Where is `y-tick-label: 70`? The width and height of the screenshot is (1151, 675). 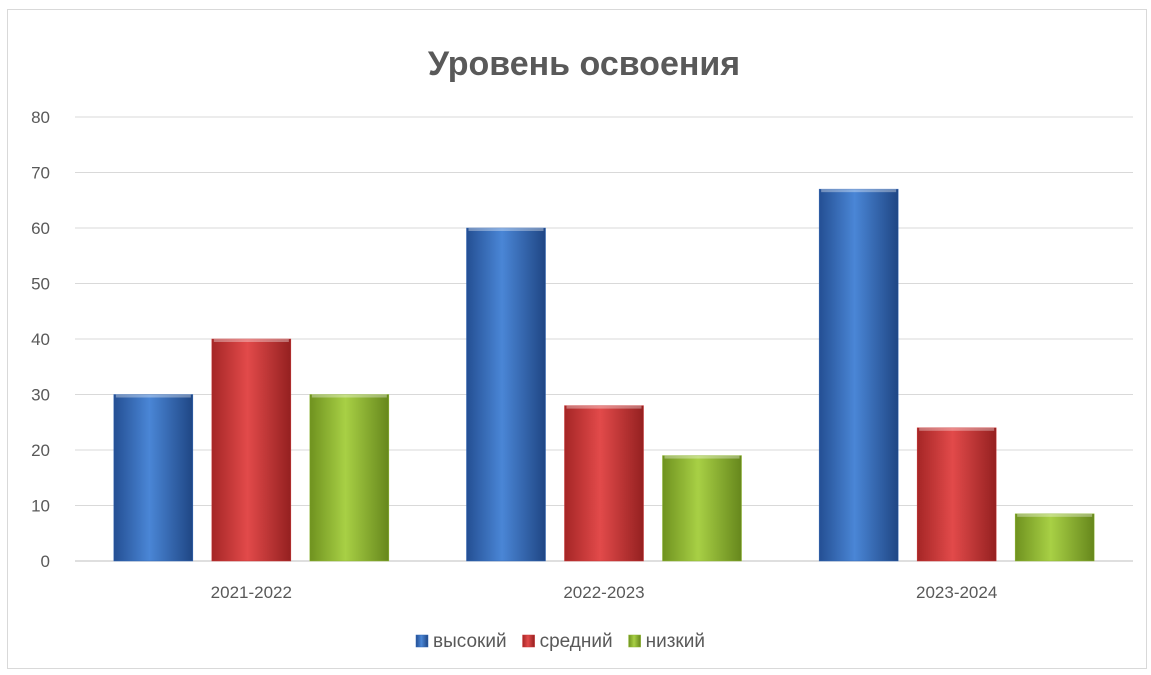
y-tick-label: 70 is located at coordinates (40, 173).